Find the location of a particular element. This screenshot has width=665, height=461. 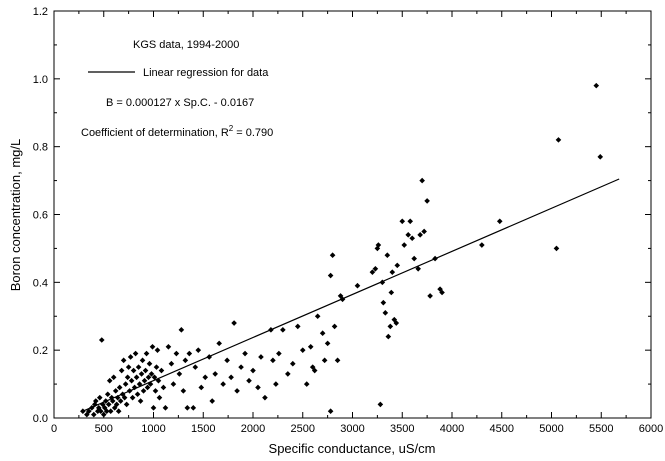

y-tick-label: 0.8 is located at coordinates (40, 148).